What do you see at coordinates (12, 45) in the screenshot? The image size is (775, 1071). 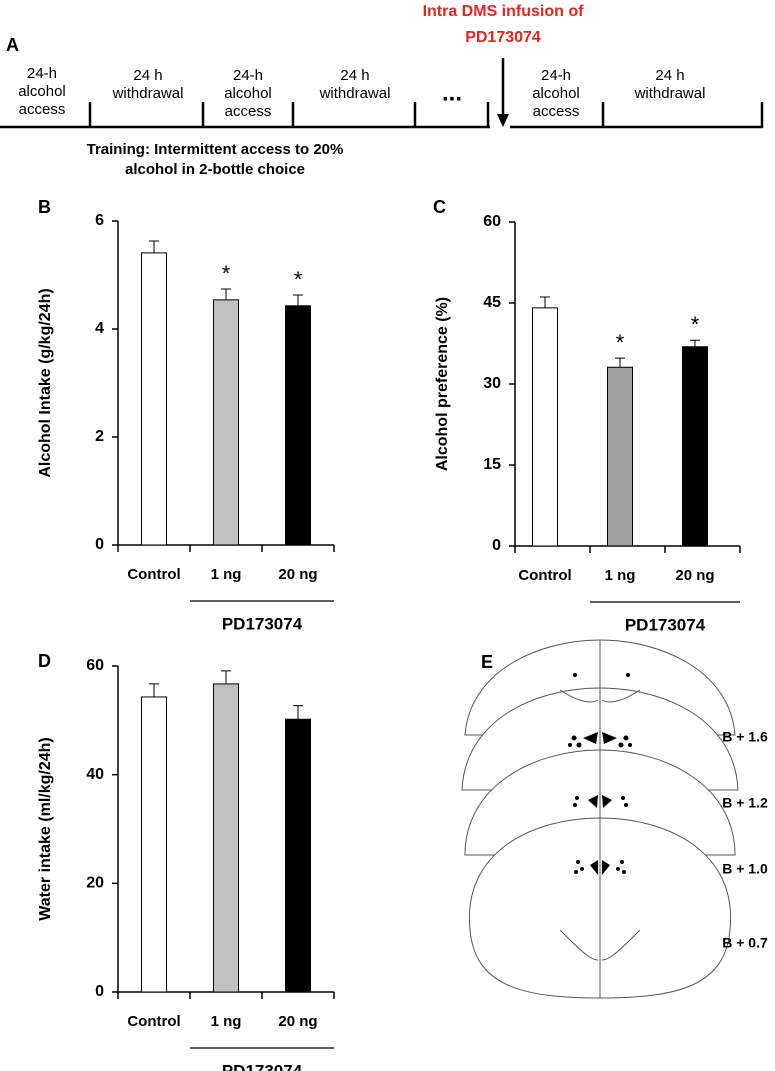 I see `panel-letter: A` at bounding box center [12, 45].